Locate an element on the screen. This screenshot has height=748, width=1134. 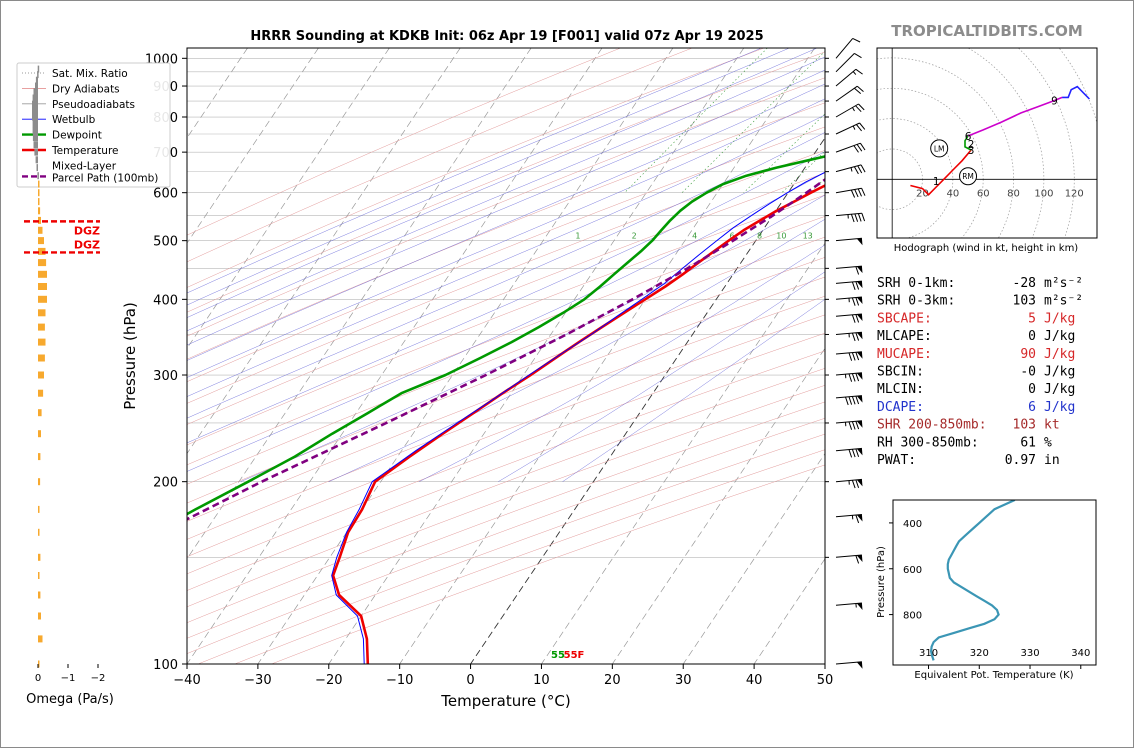
legend-entry: Temperature is located at coordinates (85, 151).